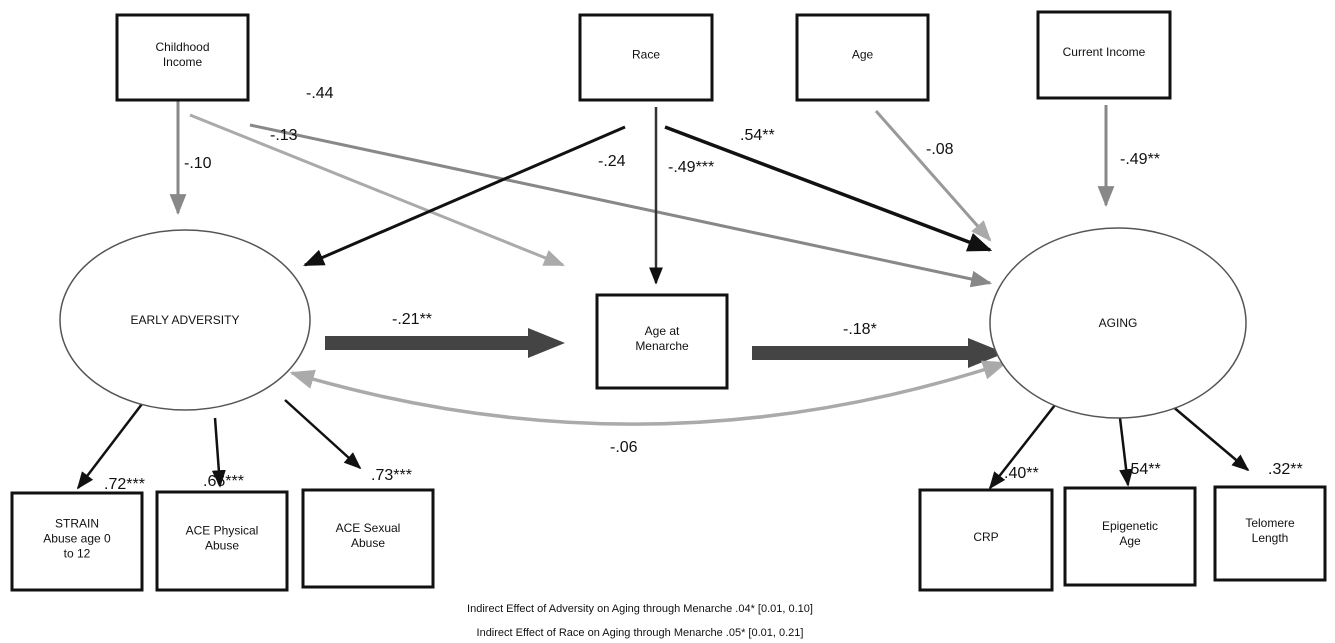 This screenshot has width=1335, height=643. I want to click on node-label-line: Menarche, so click(662, 346).